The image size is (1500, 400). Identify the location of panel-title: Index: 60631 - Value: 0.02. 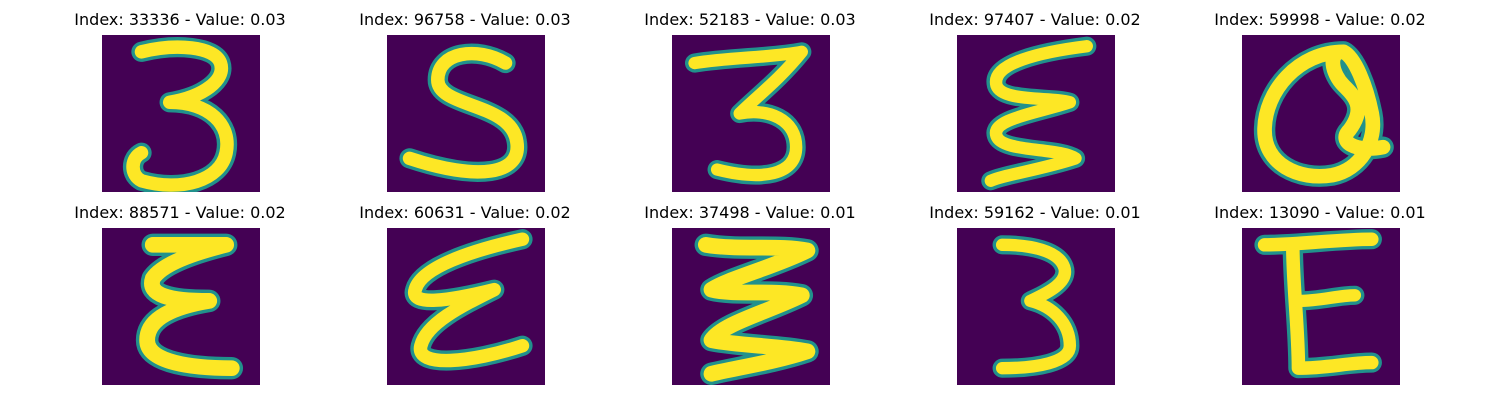
(465, 212).